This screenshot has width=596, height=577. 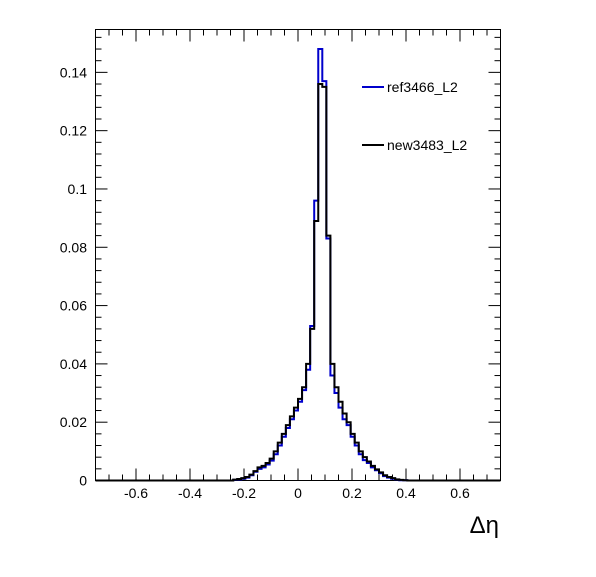 I want to click on x-tick-label: -0.6, so click(x=136, y=493).